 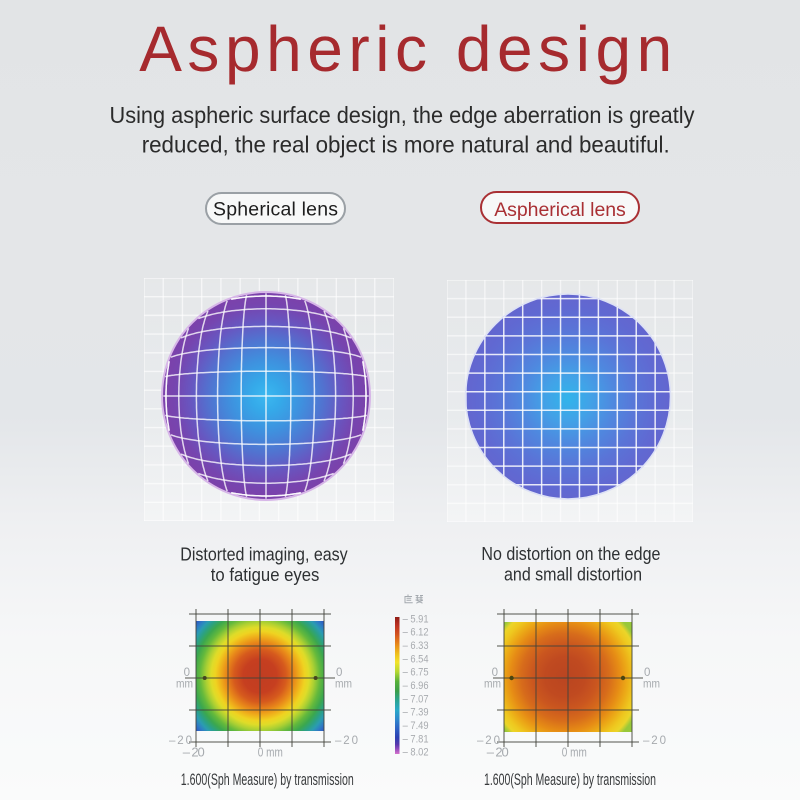 I want to click on svg-text: to fatigue eyes, so click(x=265, y=575).